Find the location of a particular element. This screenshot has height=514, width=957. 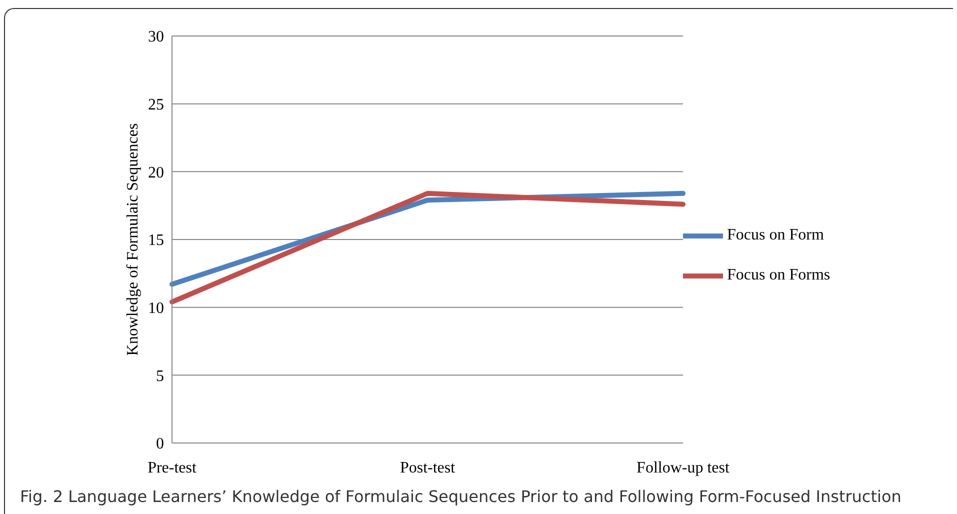

y-tick-label: 20 is located at coordinates (156, 173).